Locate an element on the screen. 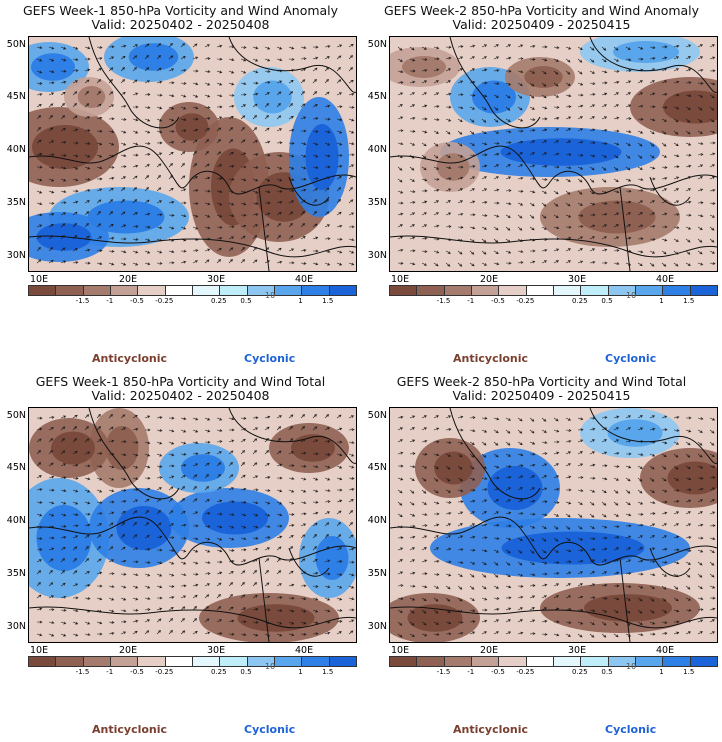 The width and height of the screenshot is (722, 742). vorticity-core is located at coordinates (276, 618).